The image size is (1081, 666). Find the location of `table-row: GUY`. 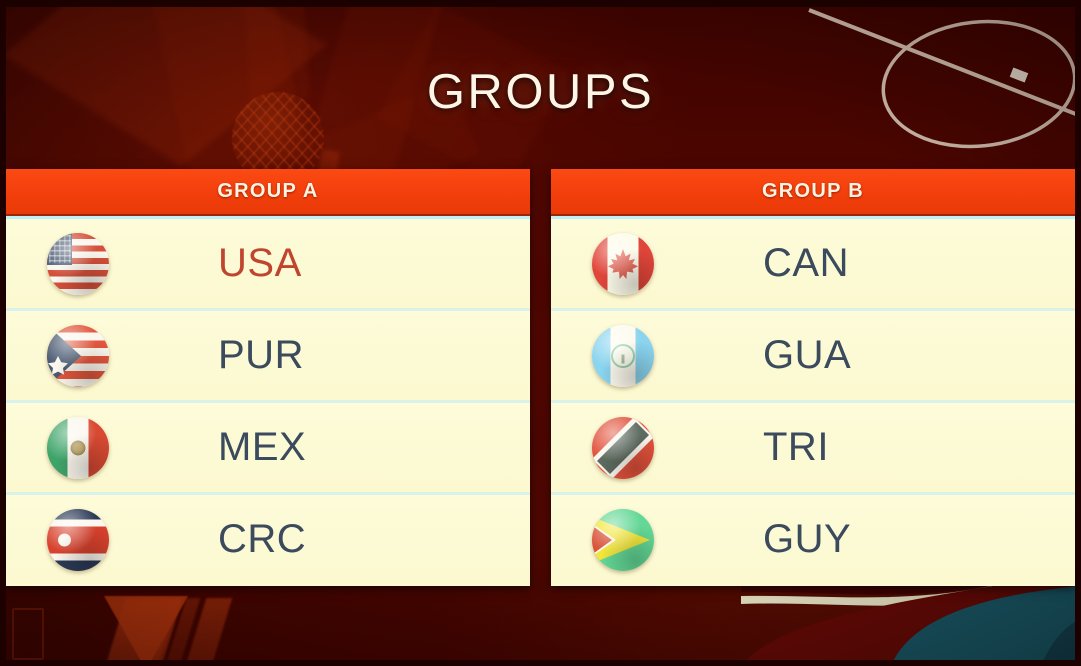

table-row: GUY is located at coordinates (813, 539).